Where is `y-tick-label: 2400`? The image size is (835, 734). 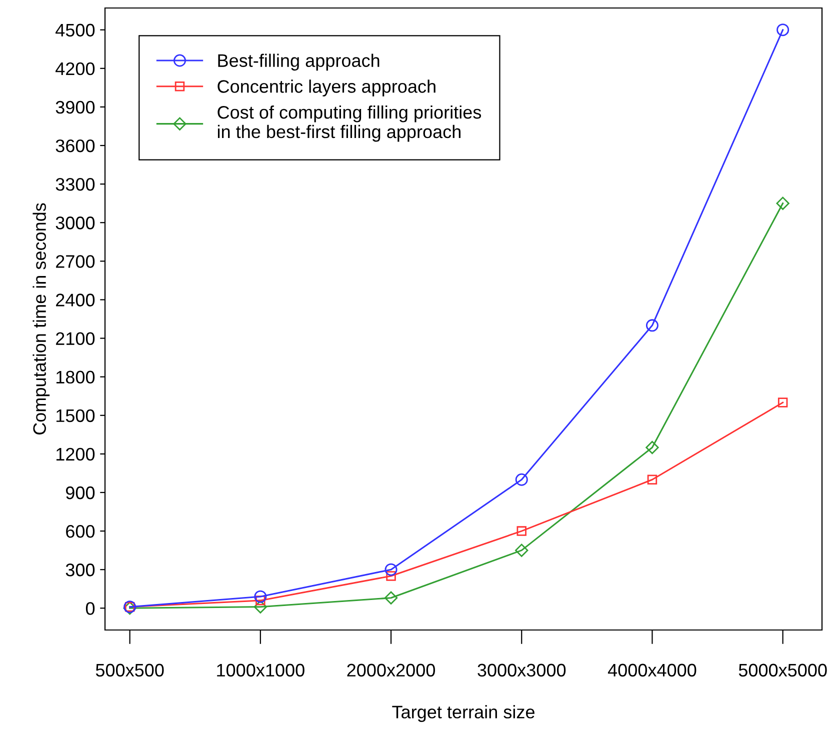 y-tick-label: 2400 is located at coordinates (75, 300).